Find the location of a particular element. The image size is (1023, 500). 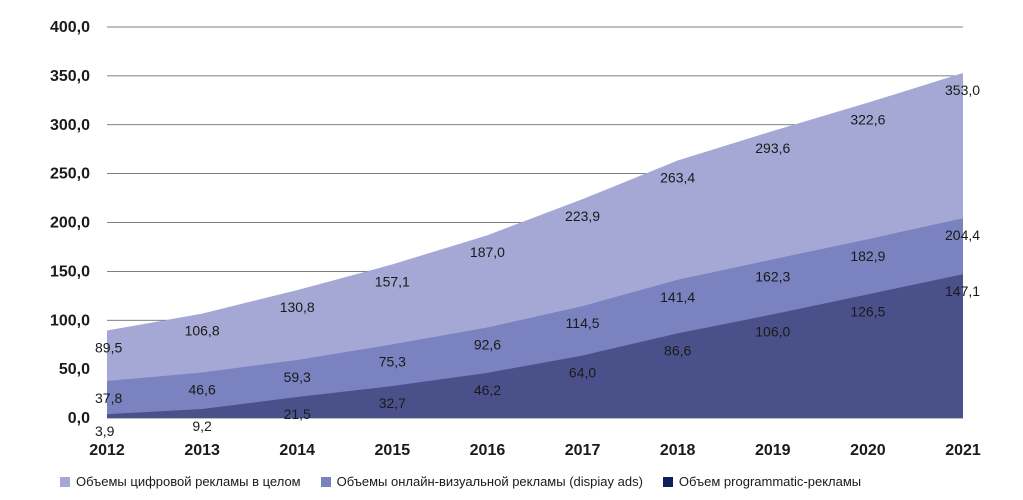

x-tick-label: 2017 is located at coordinates (583, 450).